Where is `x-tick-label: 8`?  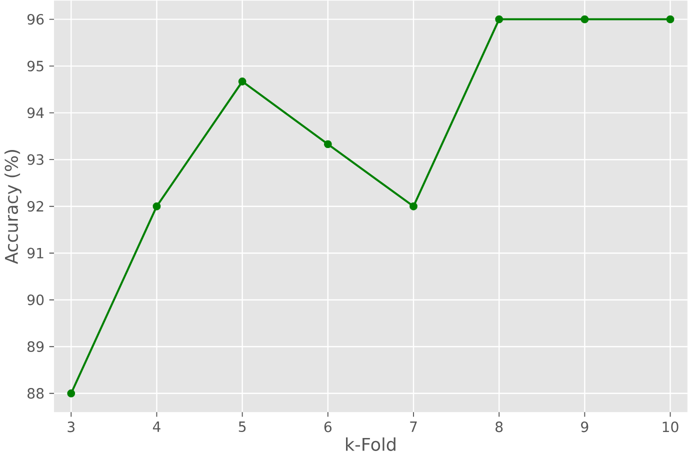
x-tick-label: 8 is located at coordinates (499, 426).